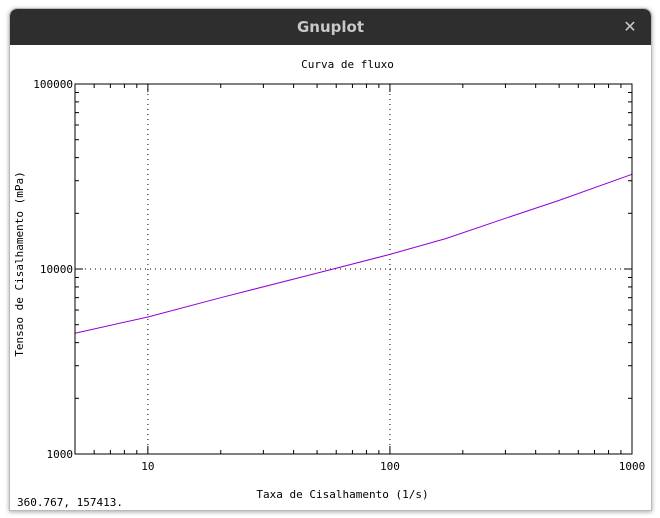  I want to click on y-tick-label: 10000, so click(56, 269).